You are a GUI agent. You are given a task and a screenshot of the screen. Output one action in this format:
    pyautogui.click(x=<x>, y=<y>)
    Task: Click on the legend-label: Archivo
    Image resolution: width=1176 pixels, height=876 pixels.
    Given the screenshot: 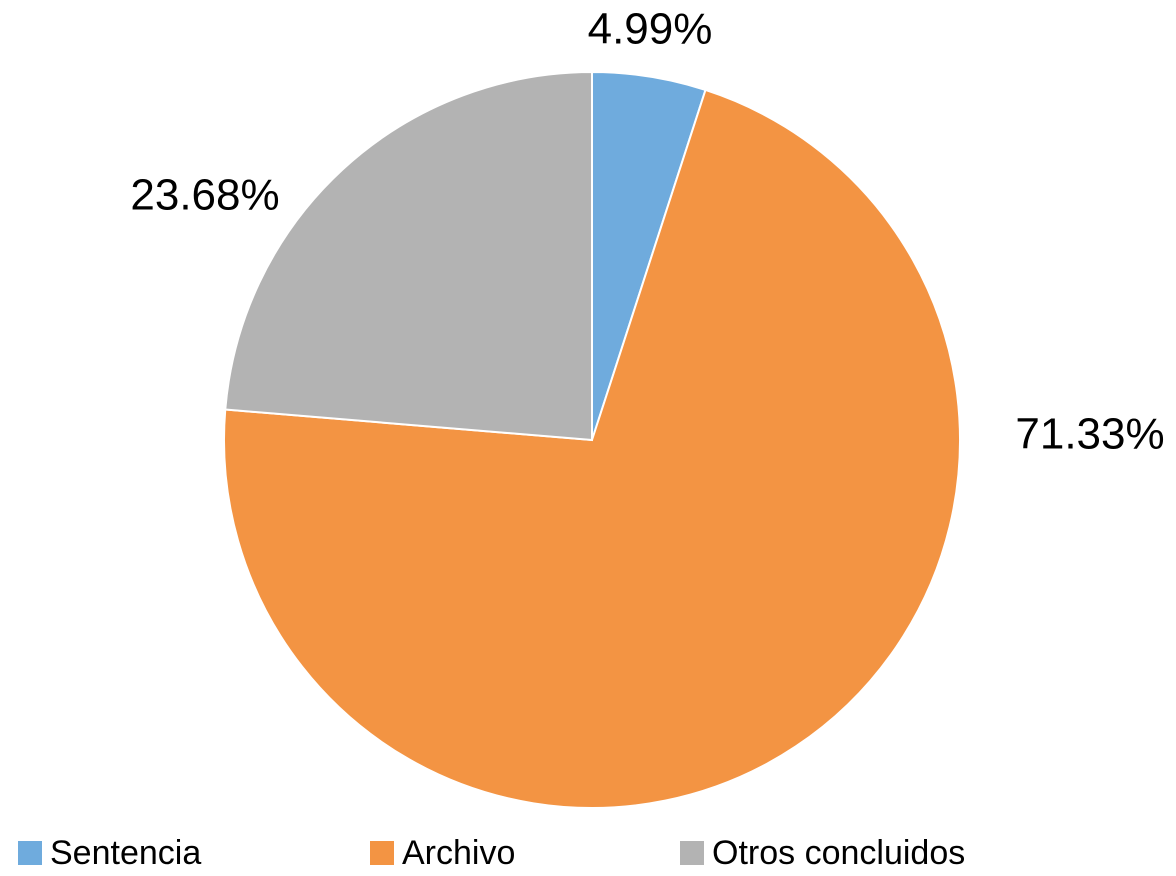 What is the action you would take?
    pyautogui.click(x=458, y=853)
    